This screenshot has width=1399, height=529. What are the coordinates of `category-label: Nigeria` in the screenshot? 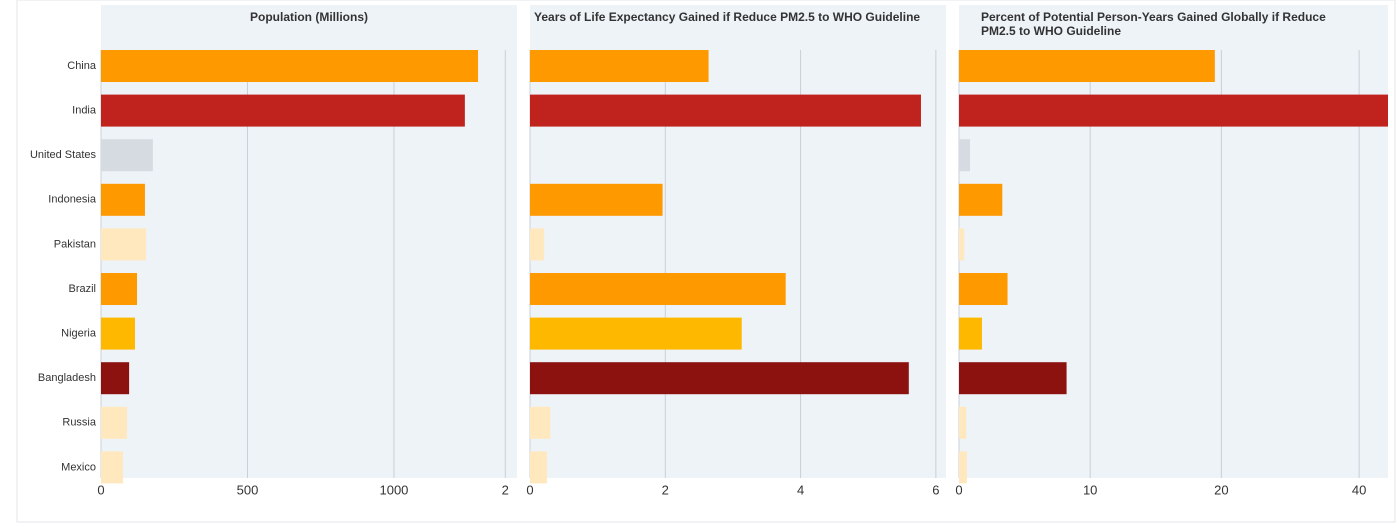 It's located at (79, 334).